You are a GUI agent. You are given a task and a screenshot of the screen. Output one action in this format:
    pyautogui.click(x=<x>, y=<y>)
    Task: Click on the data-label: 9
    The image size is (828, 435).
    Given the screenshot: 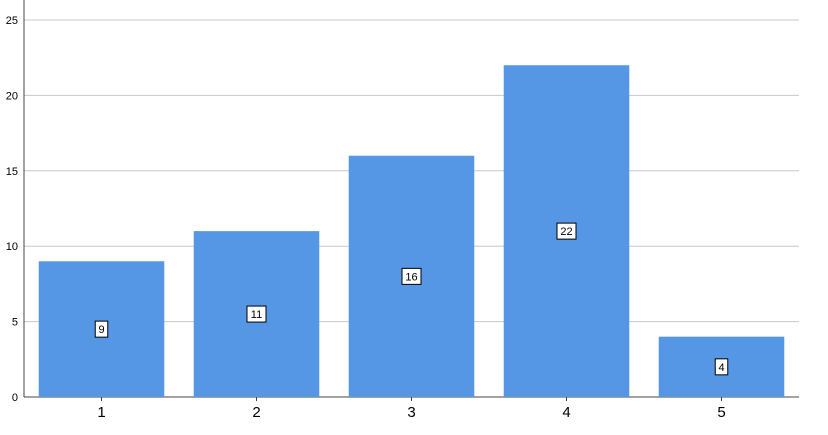 What is the action you would take?
    pyautogui.click(x=101, y=330)
    